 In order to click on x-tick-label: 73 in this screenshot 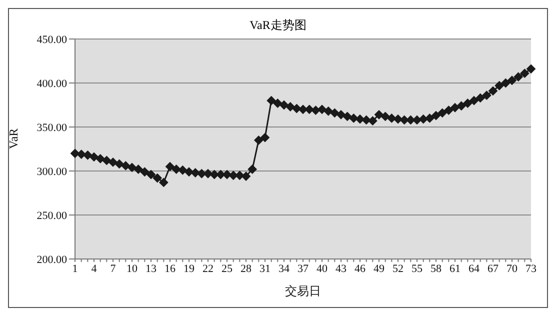, I will do `click(531, 268)`.